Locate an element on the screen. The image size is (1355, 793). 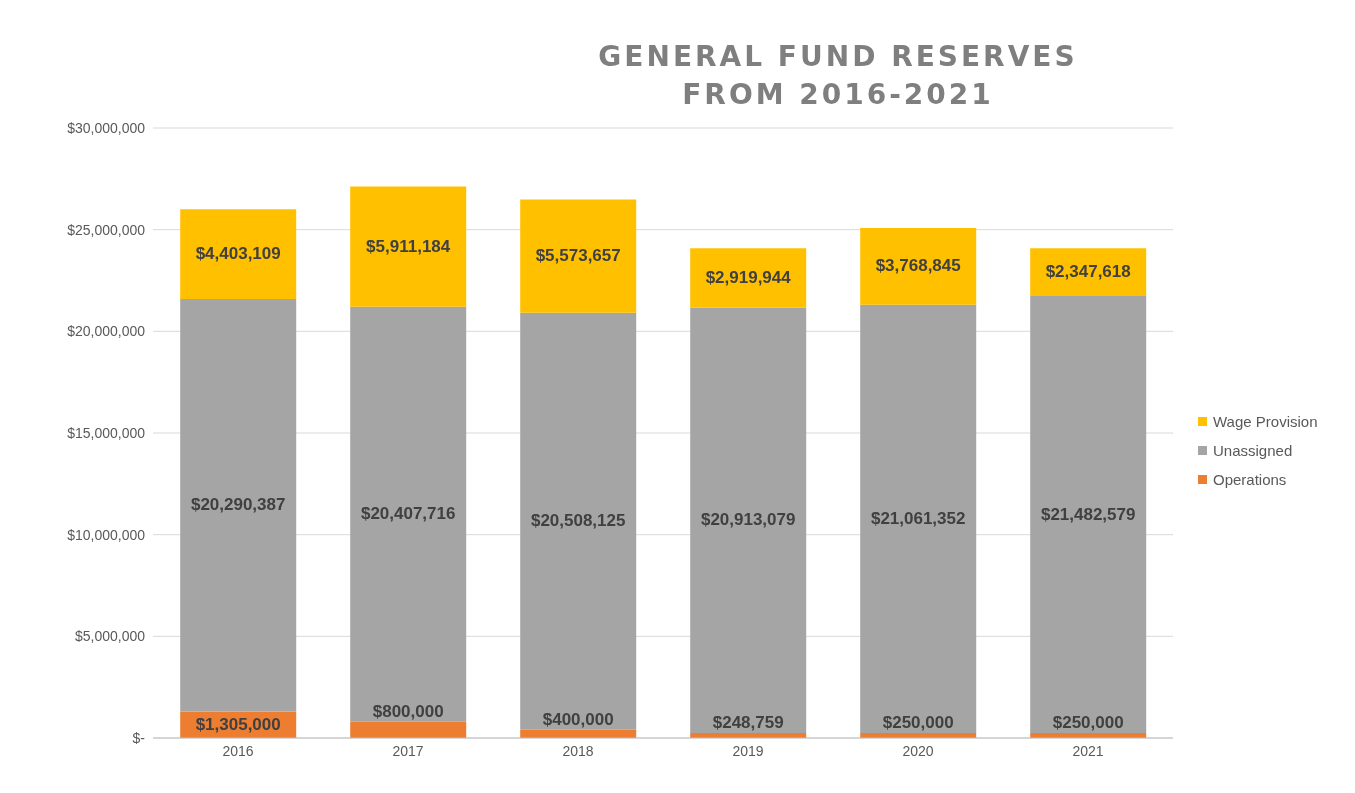
legend-label: Operations is located at coordinates (1250, 479).